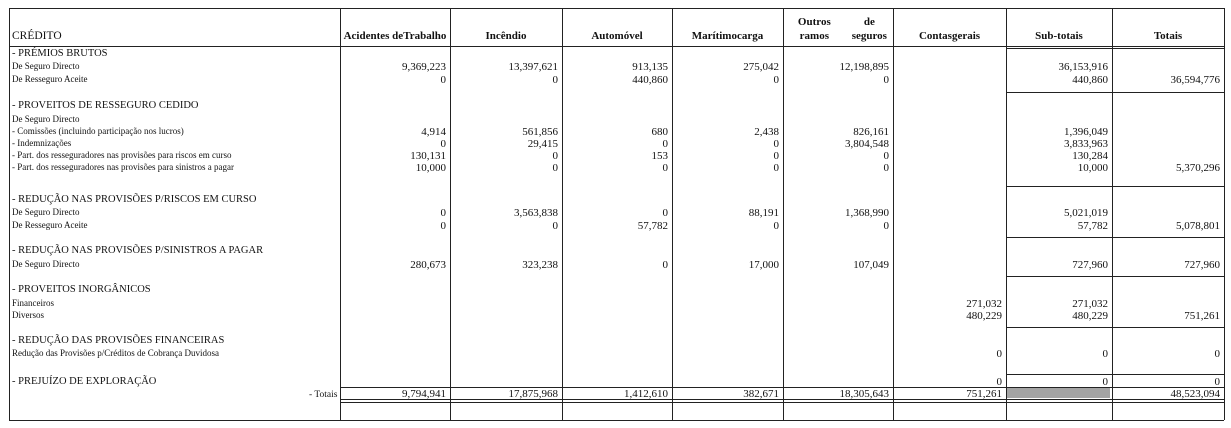  Describe the element at coordinates (867, 213) in the screenshot. I see `cell-value: 1,368,990` at that location.